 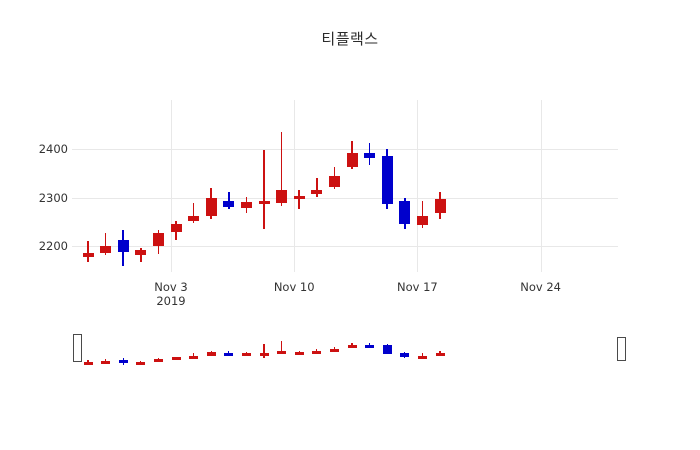 What do you see at coordinates (621, 349) in the screenshot?
I see `range-handle-right` at bounding box center [621, 349].